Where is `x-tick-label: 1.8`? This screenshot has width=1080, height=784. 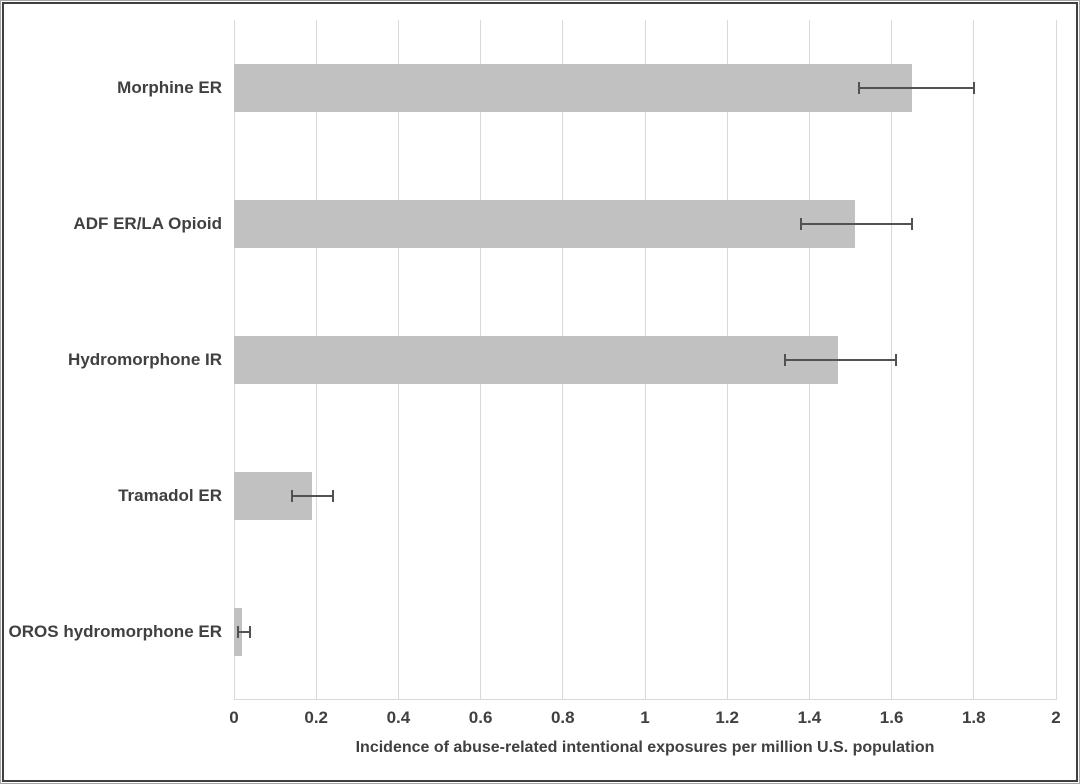 x-tick-label: 1.8 is located at coordinates (973, 717).